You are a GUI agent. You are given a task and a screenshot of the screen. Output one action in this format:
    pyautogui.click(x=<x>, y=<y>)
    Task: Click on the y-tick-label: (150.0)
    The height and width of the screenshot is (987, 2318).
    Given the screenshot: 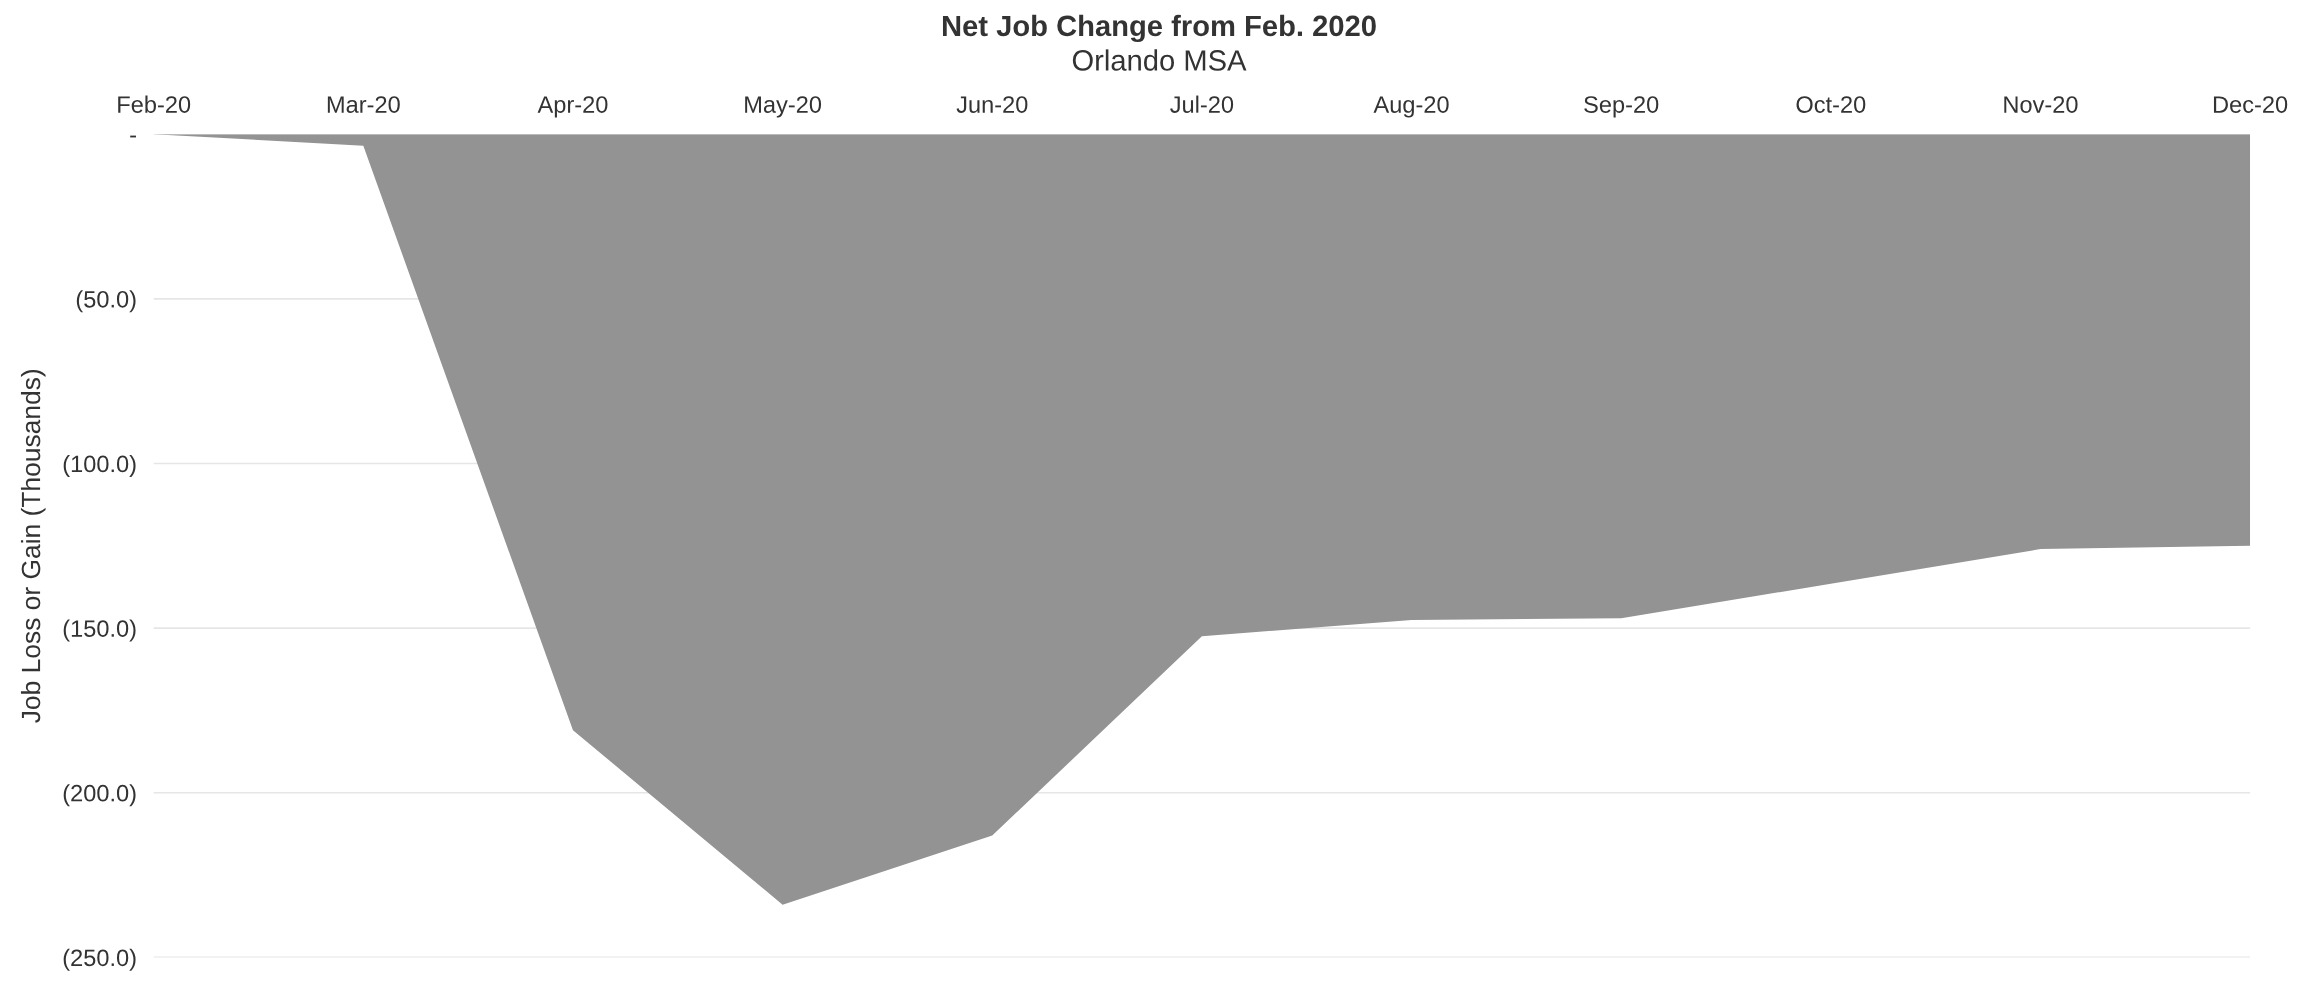 What is the action you would take?
    pyautogui.click(x=99, y=630)
    